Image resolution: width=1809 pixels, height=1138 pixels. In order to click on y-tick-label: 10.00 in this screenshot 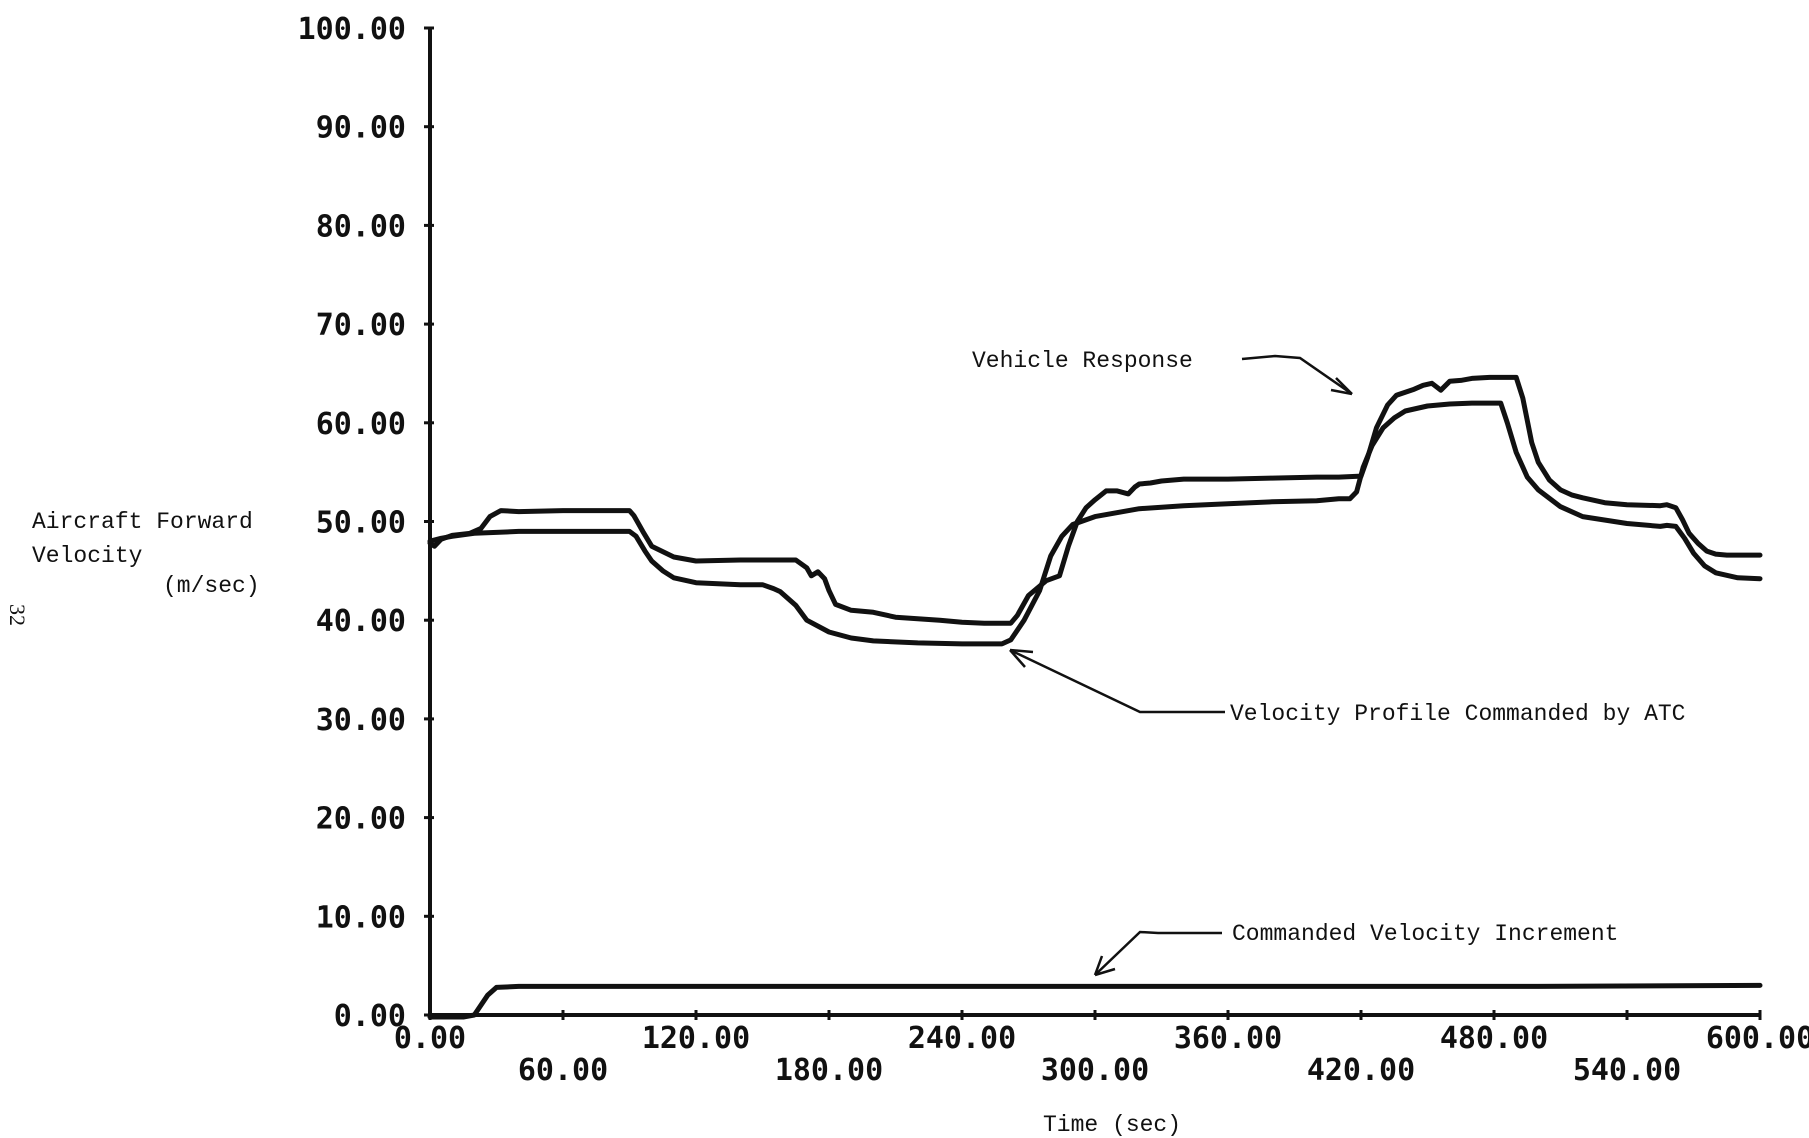, I will do `click(361, 917)`.